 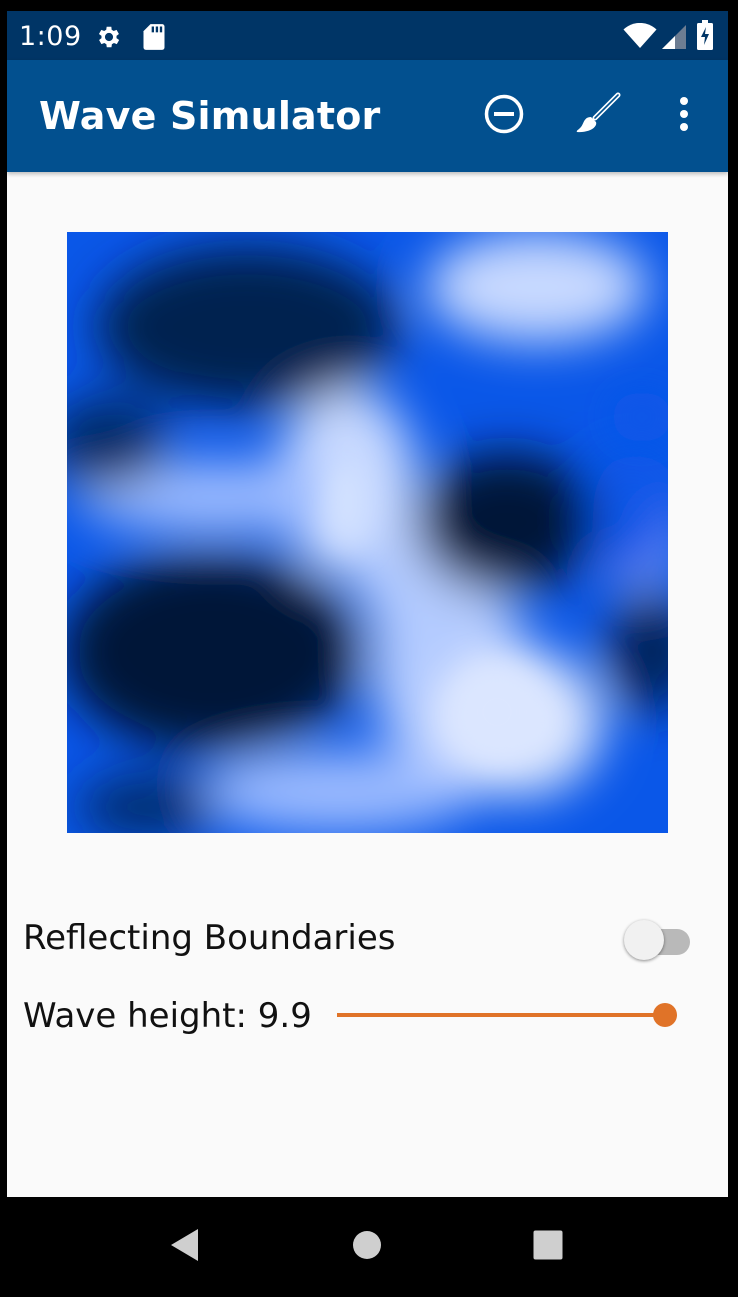 I want to click on clear-button, so click(x=504, y=116).